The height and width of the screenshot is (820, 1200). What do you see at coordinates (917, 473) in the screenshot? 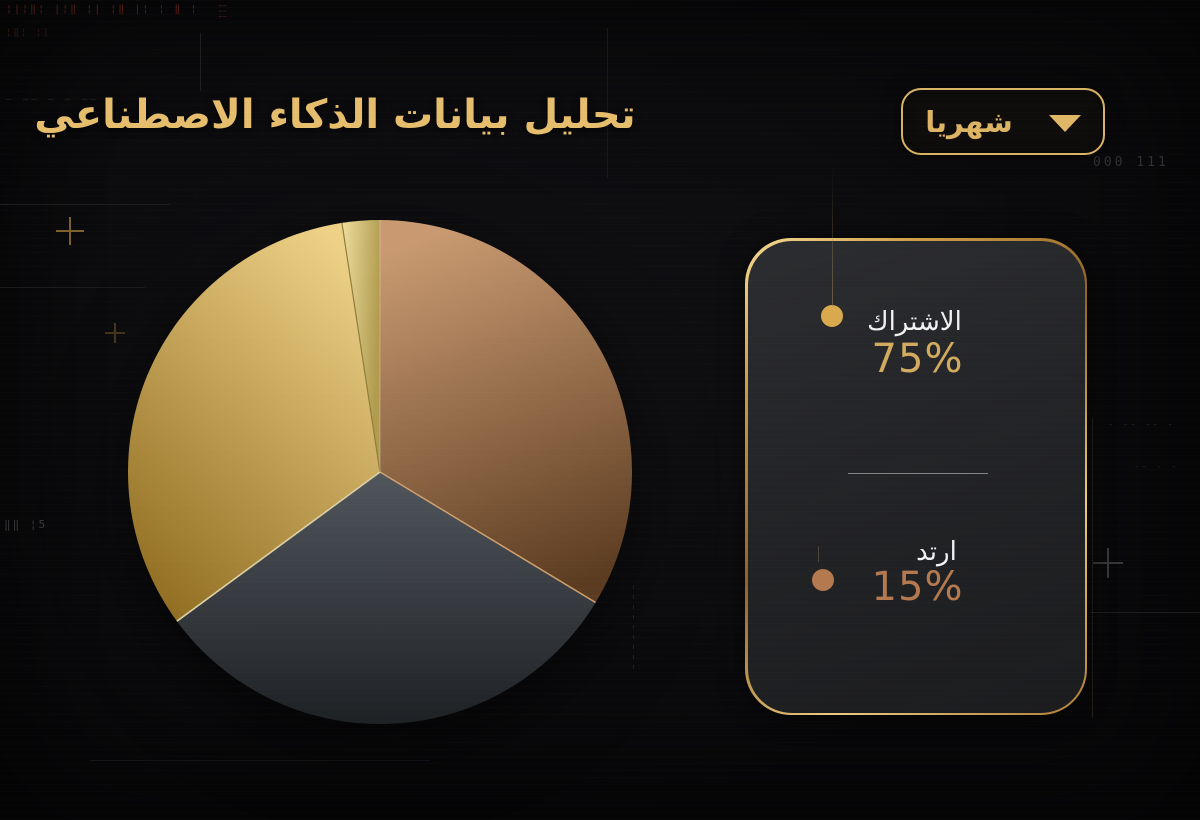
I see `legend-divider` at bounding box center [917, 473].